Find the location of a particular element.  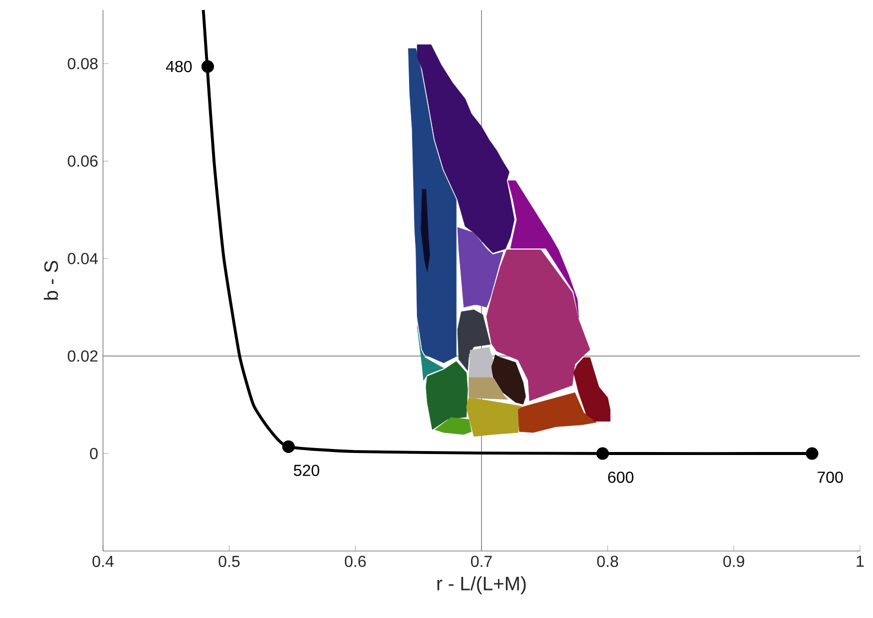

x-tick-label: 0.8 is located at coordinates (607, 562).